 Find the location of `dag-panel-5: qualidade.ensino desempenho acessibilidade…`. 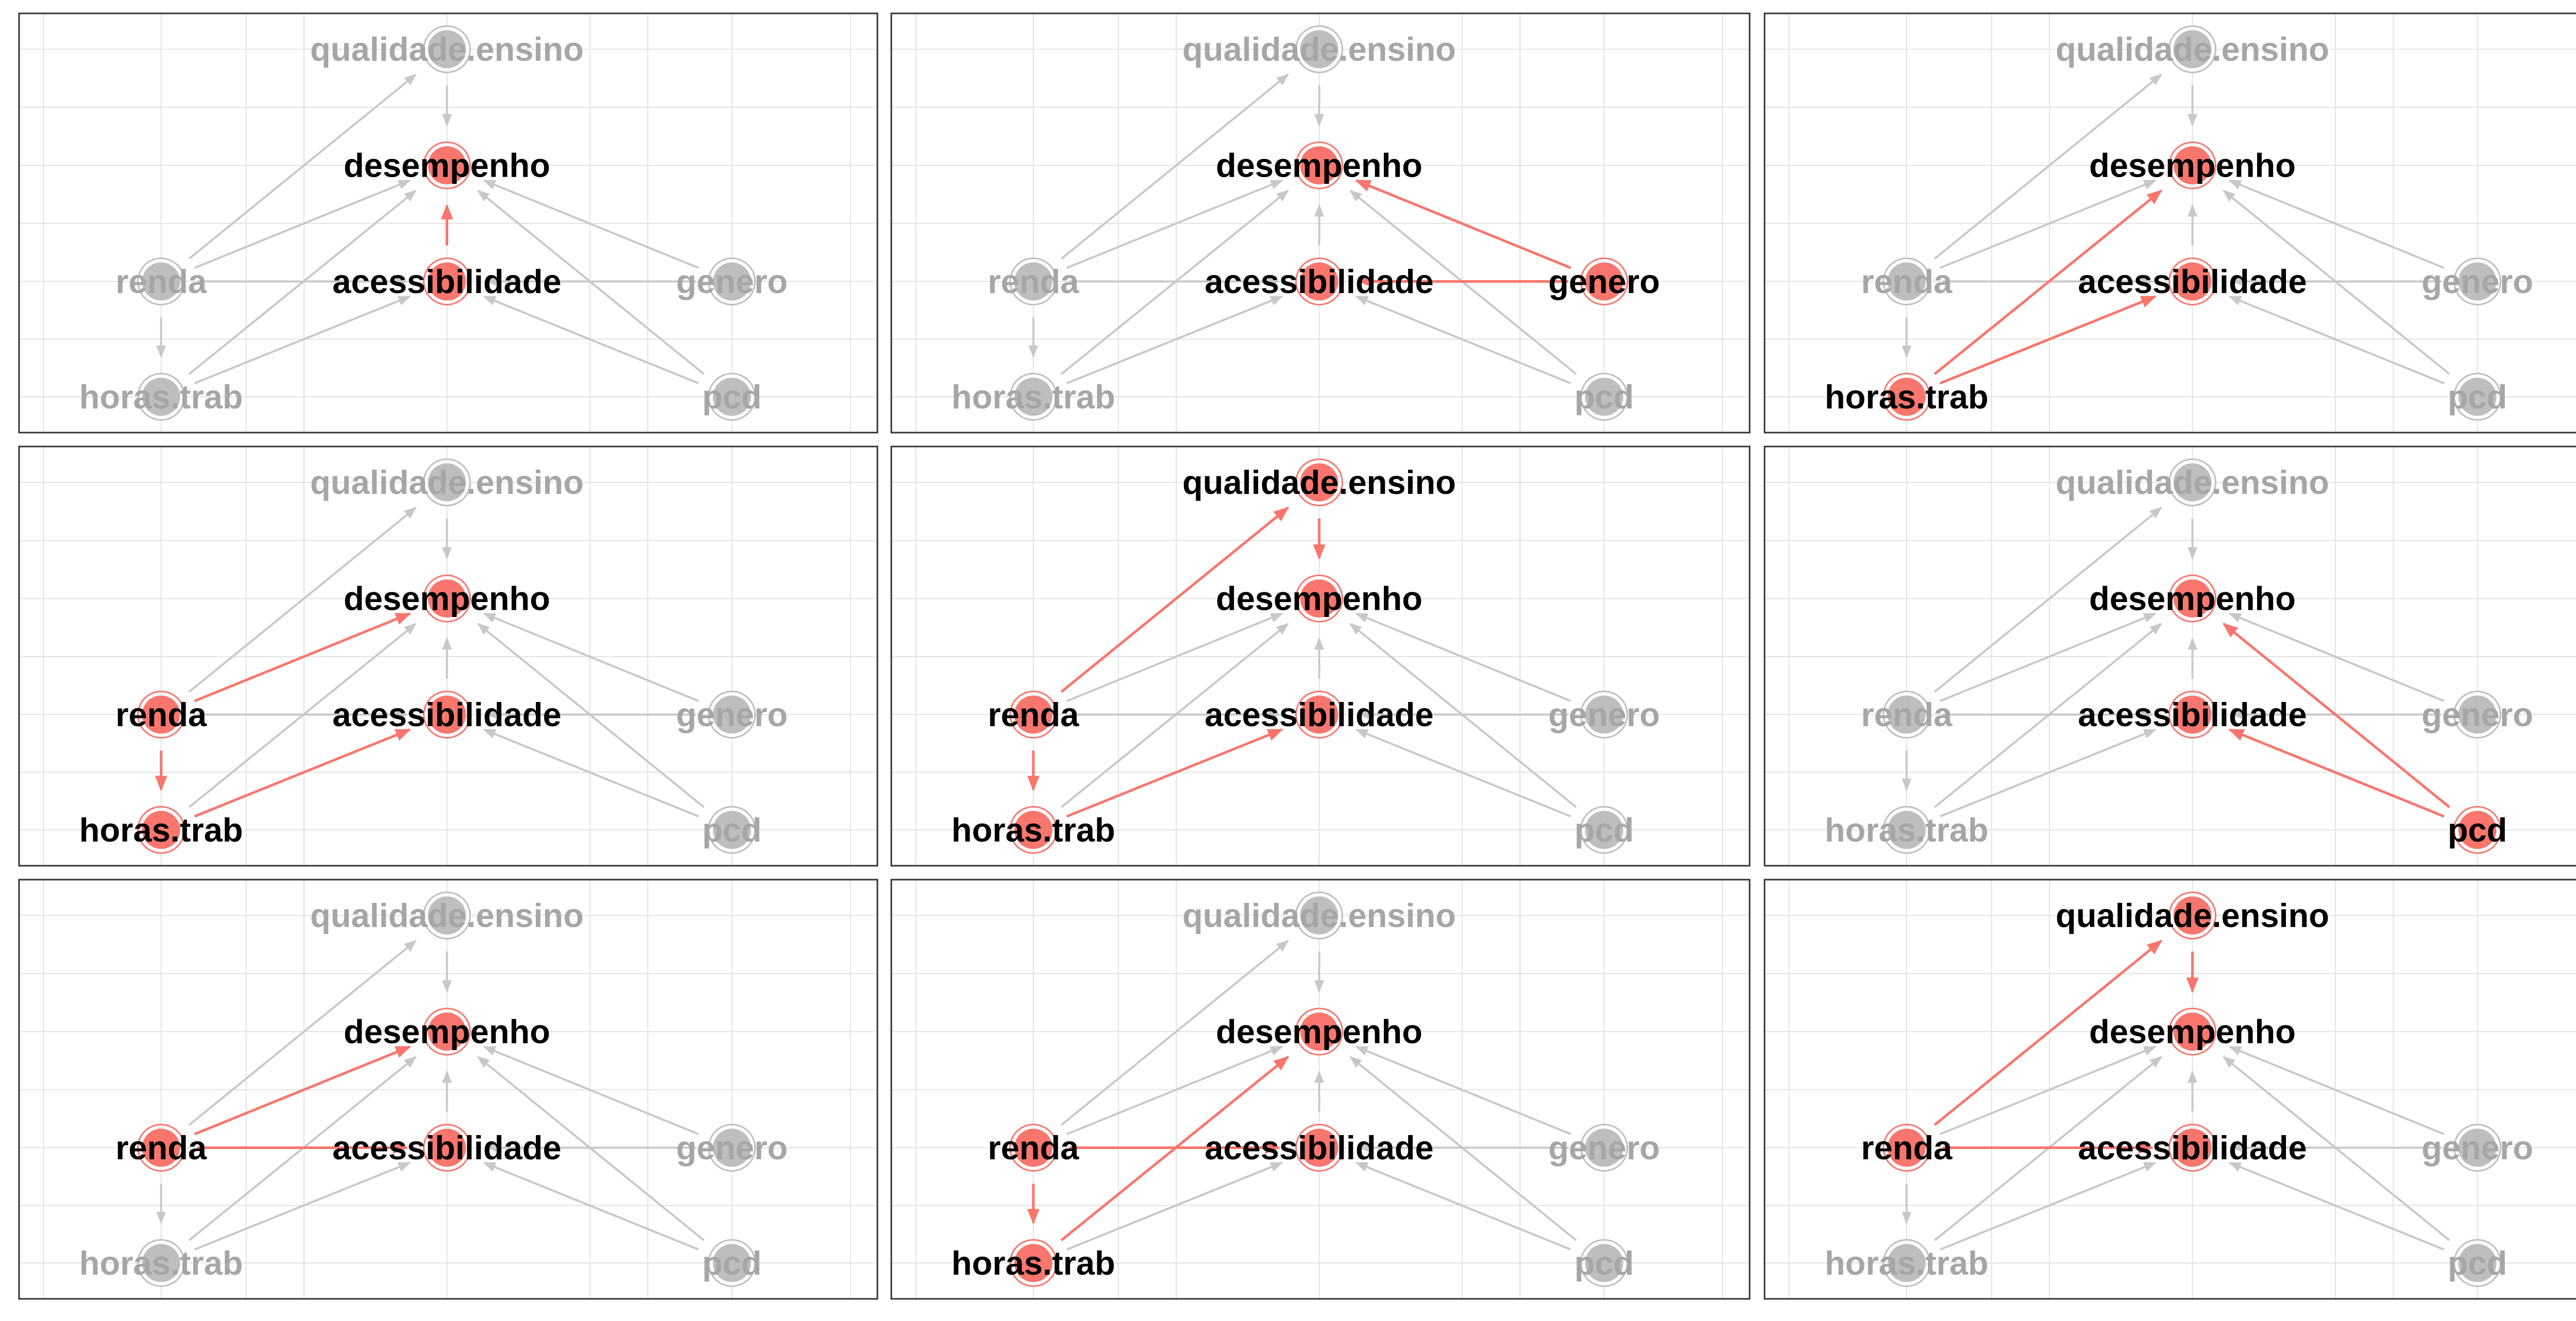

dag-panel-5: qualidade.ensino desempenho acessibilidade… is located at coordinates (1320, 656).